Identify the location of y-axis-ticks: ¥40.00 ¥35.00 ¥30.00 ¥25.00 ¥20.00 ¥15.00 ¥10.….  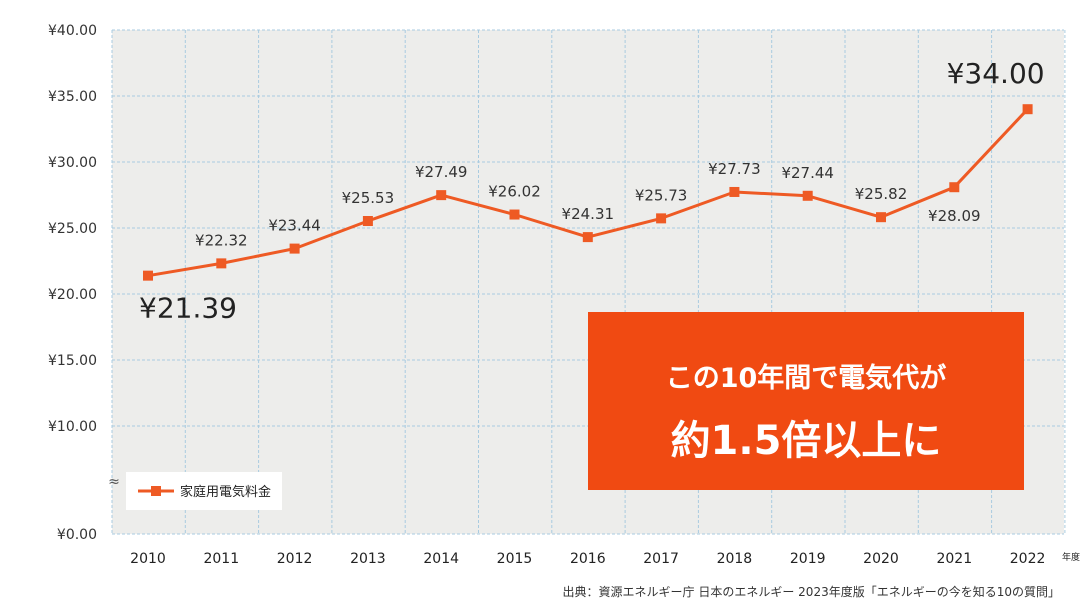
(72, 283).